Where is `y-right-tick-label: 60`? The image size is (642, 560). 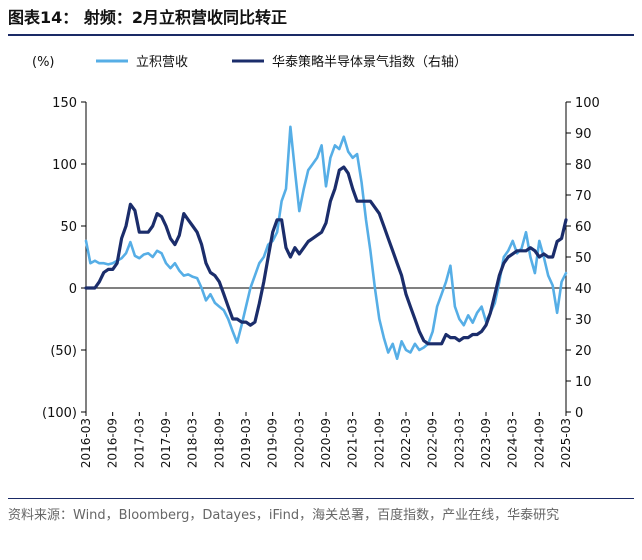 y-right-tick-label: 60 is located at coordinates (583, 227).